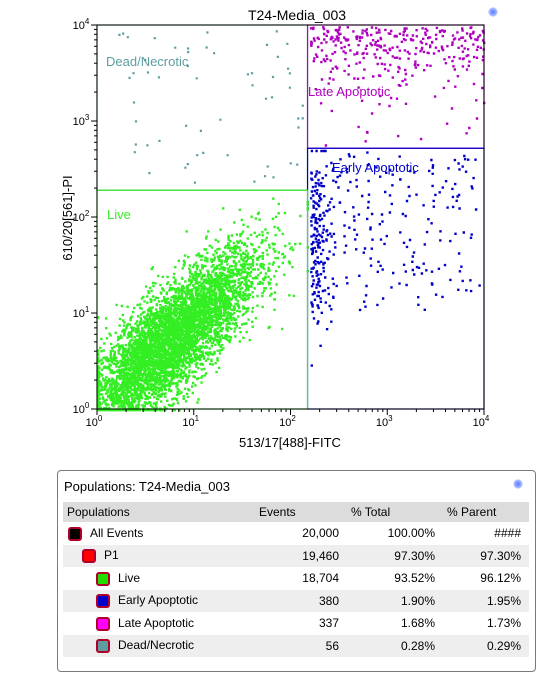 The height and width of the screenshot is (683, 541). What do you see at coordinates (67, 217) in the screenshot?
I see `y-axis-label: 610/20[561]-PI` at bounding box center [67, 217].